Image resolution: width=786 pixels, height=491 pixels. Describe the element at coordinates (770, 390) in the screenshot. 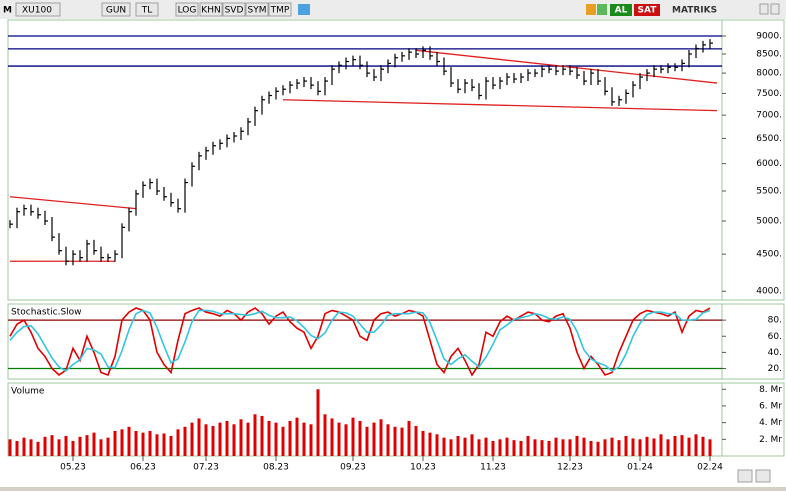

I see `y-tick-label: 8. Mr` at that location.